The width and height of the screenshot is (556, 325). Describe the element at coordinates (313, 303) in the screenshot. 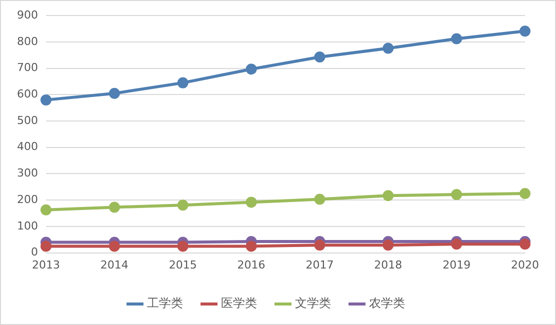

I see `legend-label: 文学类` at that location.